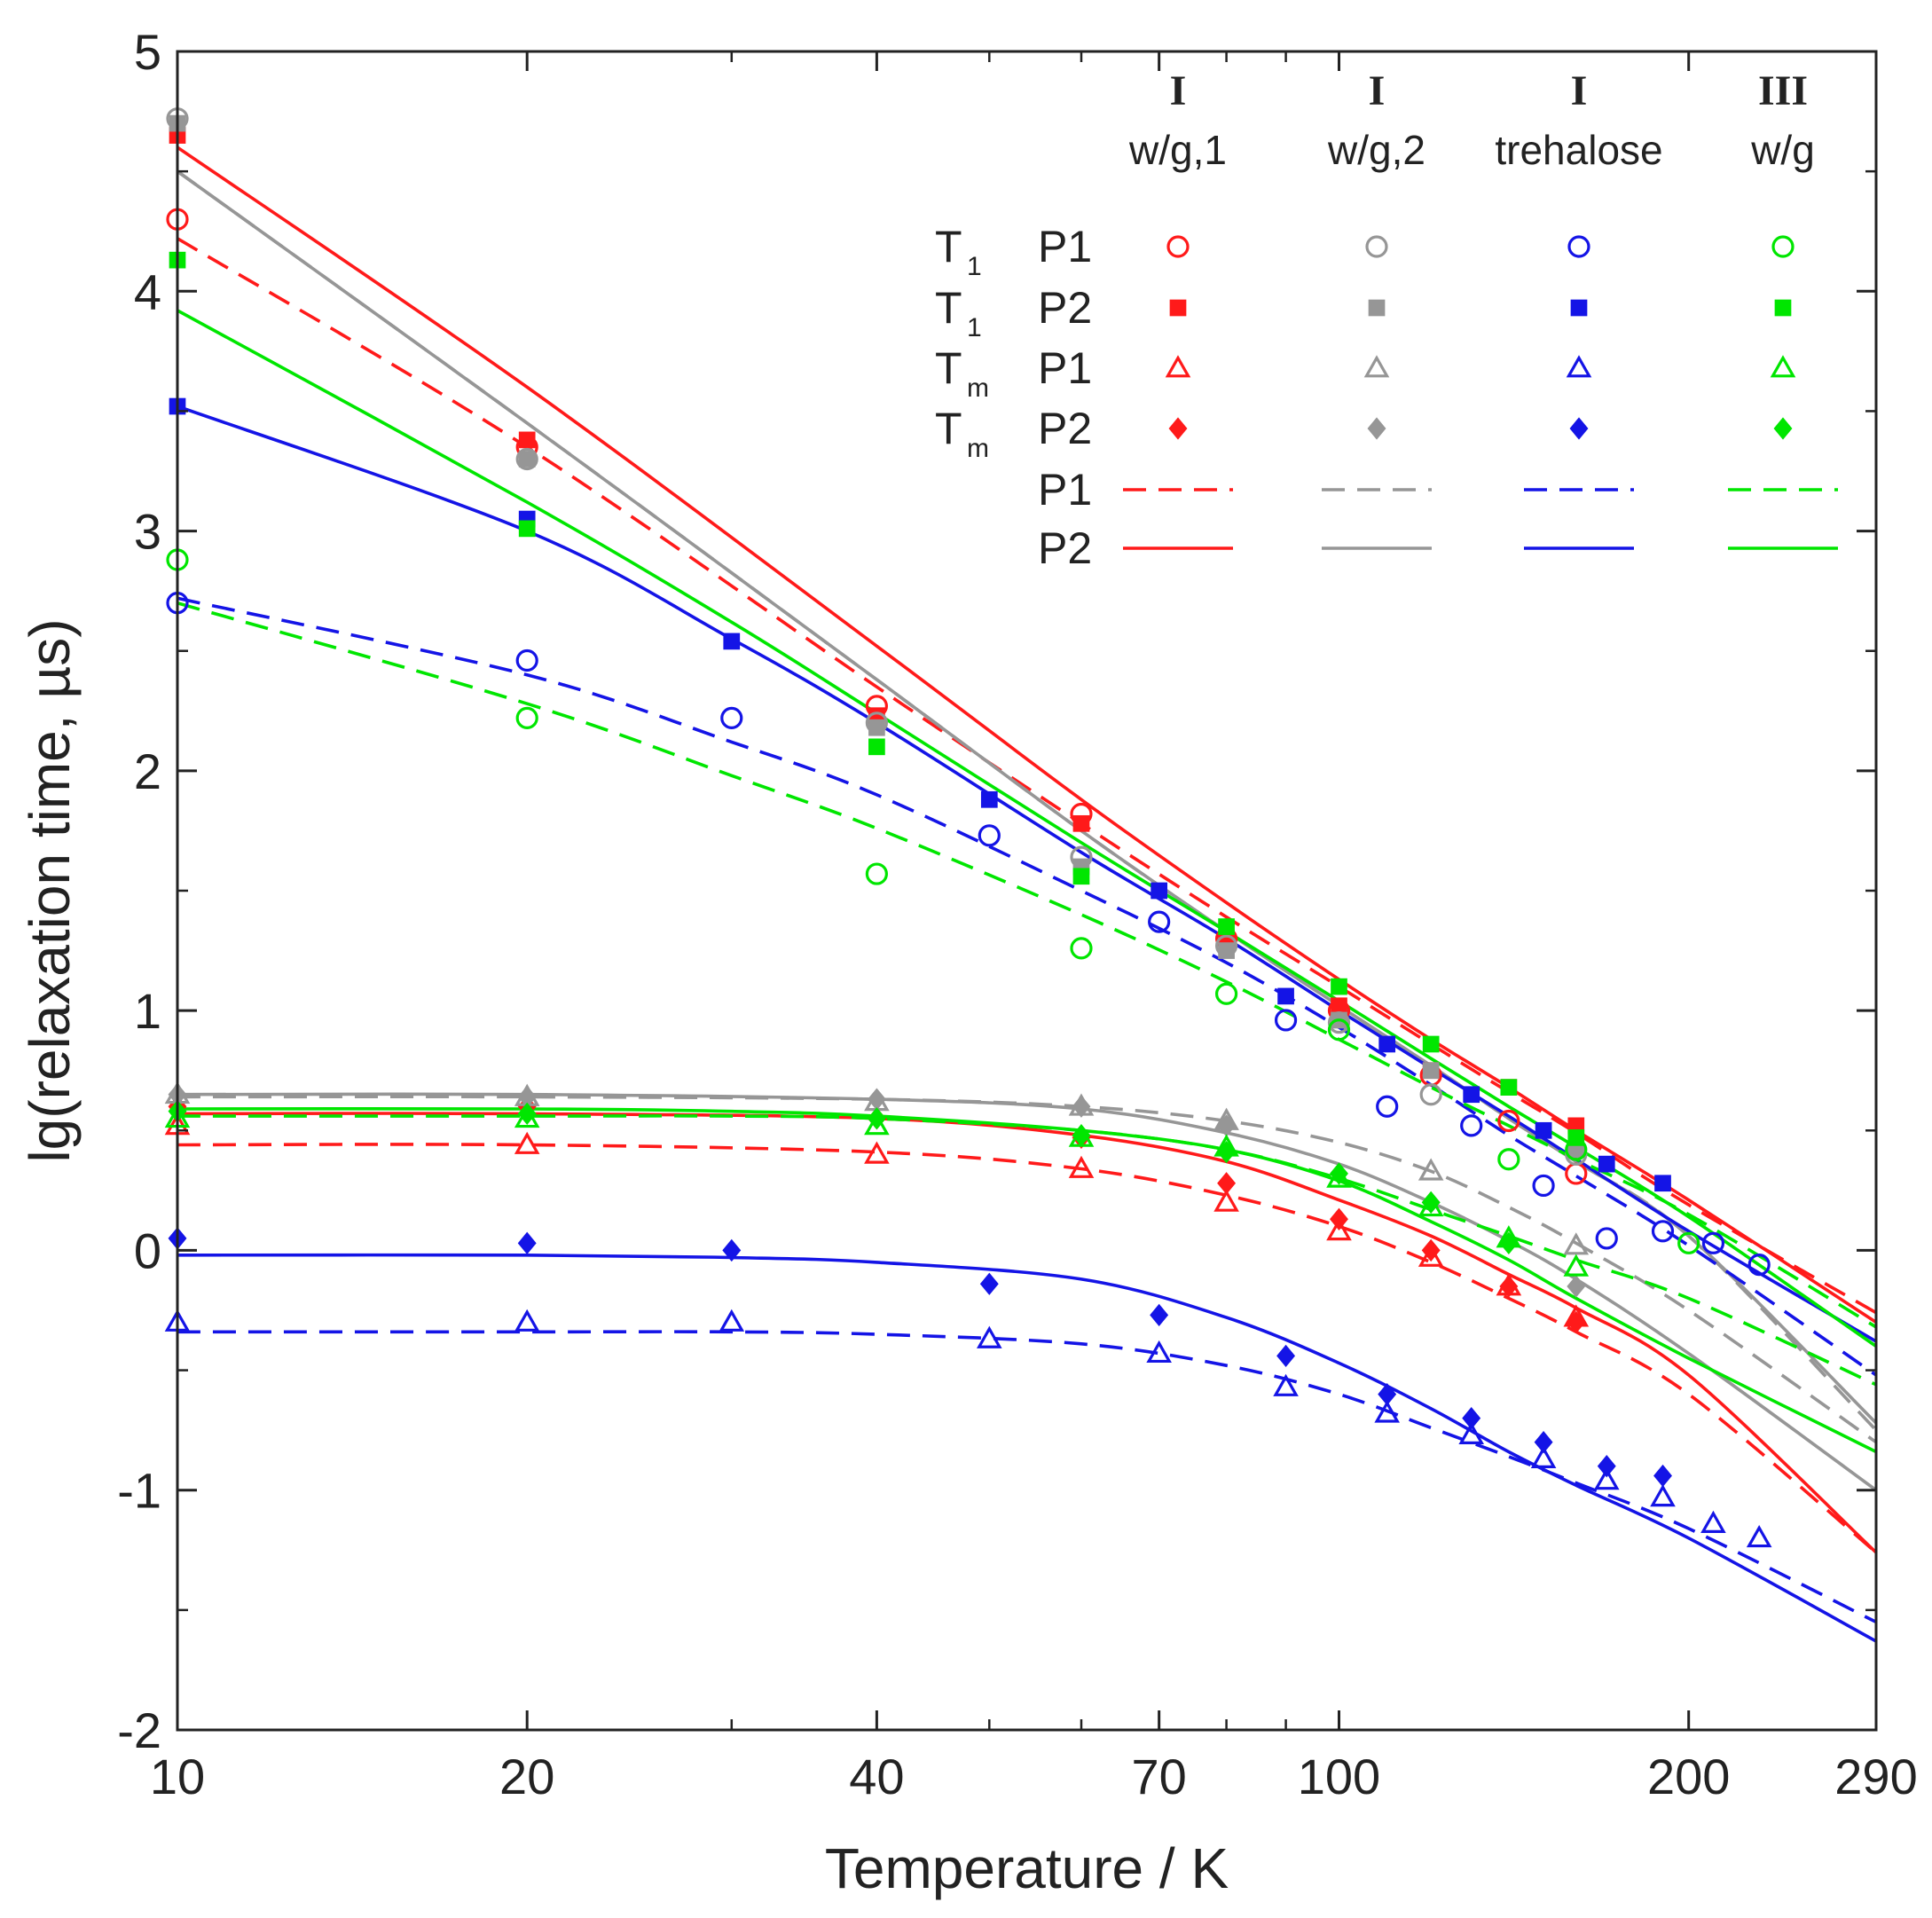 Image resolution: width=1932 pixels, height=1918 pixels. Describe the element at coordinates (1065, 368) in the screenshot. I see `legend-row-label-2: P1` at that location.